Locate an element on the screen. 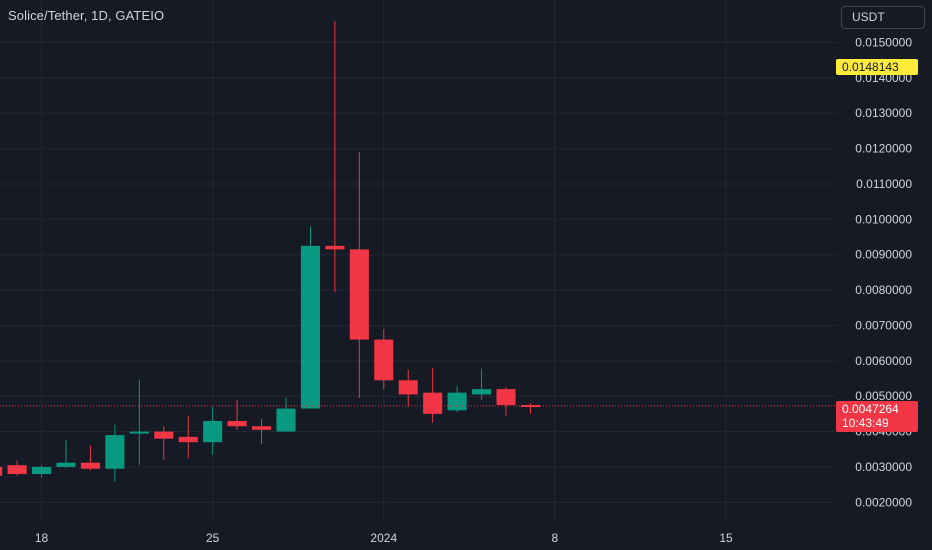 This screenshot has width=932, height=550. time-tick-label: 25 is located at coordinates (213, 538).